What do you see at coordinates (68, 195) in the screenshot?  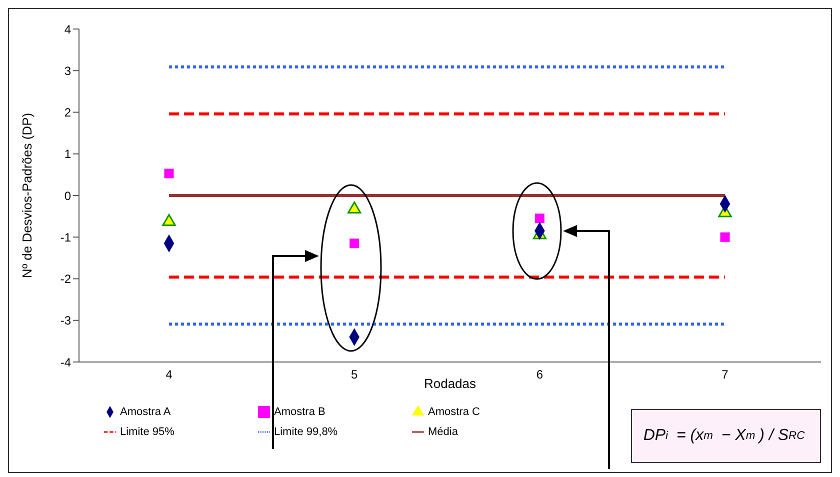 I see `y-tick-label: 0` at bounding box center [68, 195].